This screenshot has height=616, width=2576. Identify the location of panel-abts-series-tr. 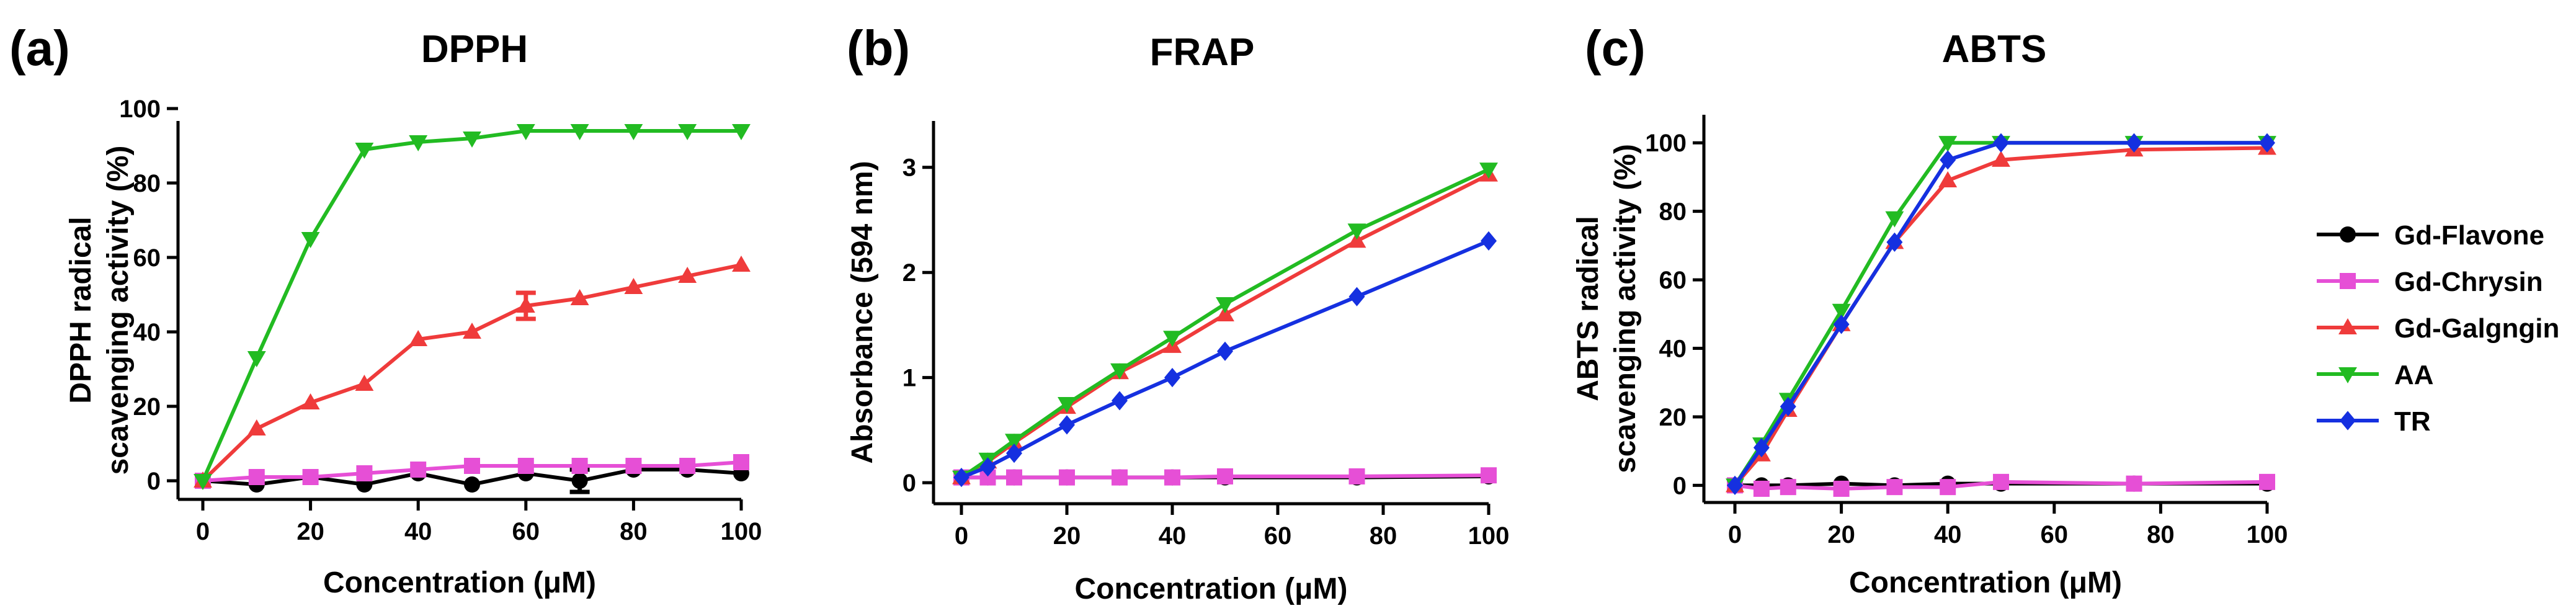
(2001, 314).